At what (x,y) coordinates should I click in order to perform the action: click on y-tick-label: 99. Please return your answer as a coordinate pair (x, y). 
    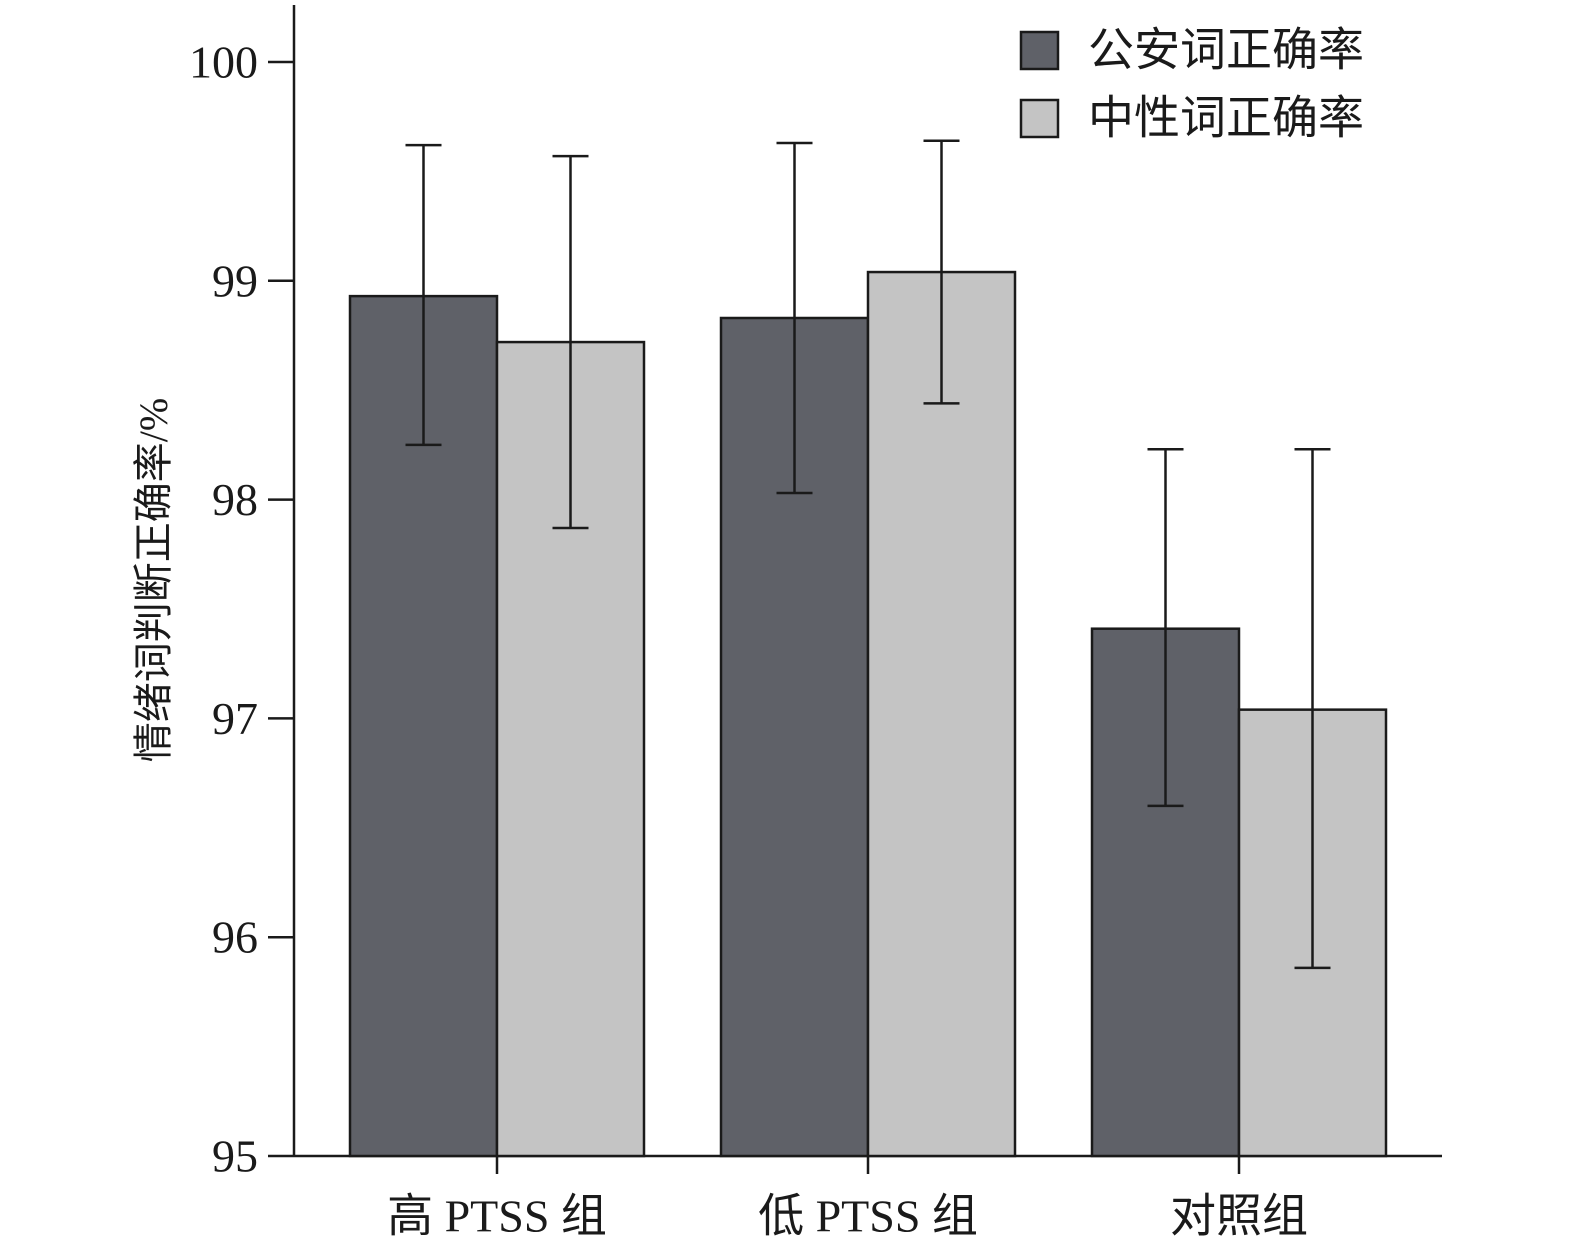
    Looking at the image, I should click on (235, 280).